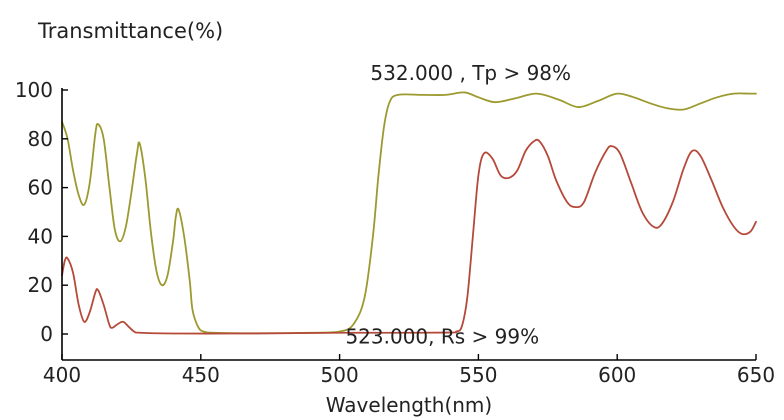  I want to click on annotation-2: 523.000, Rs > 99%, so click(442, 336).